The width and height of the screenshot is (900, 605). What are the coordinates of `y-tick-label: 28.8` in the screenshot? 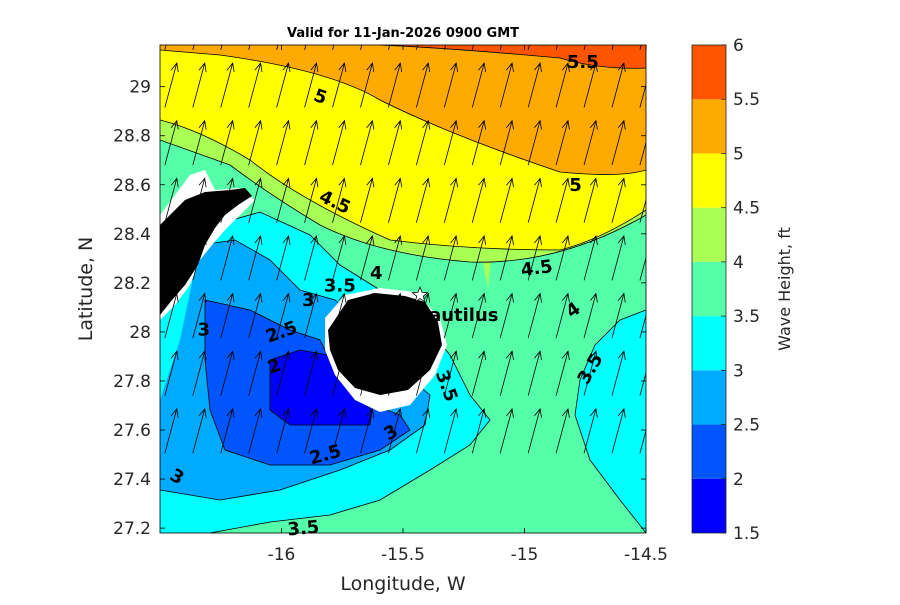 It's located at (132, 137).